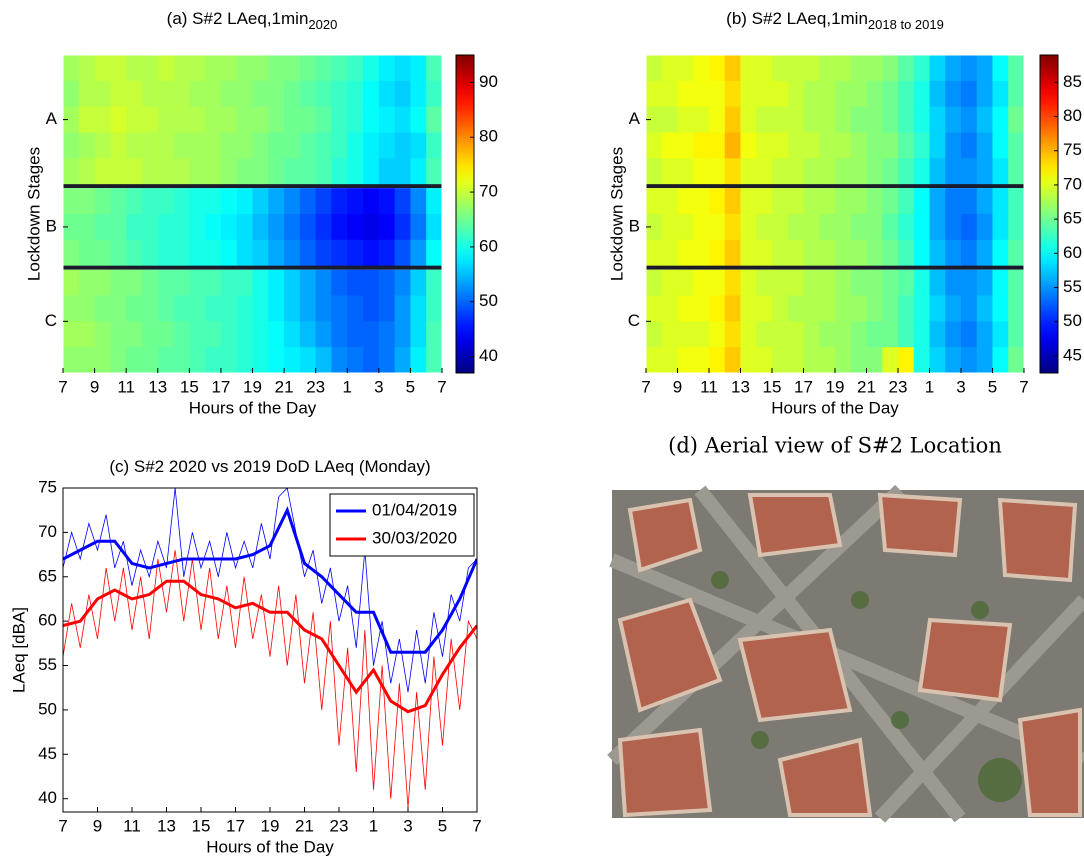  Describe the element at coordinates (866, 386) in the screenshot. I see `x-tick-label: 21` at that location.